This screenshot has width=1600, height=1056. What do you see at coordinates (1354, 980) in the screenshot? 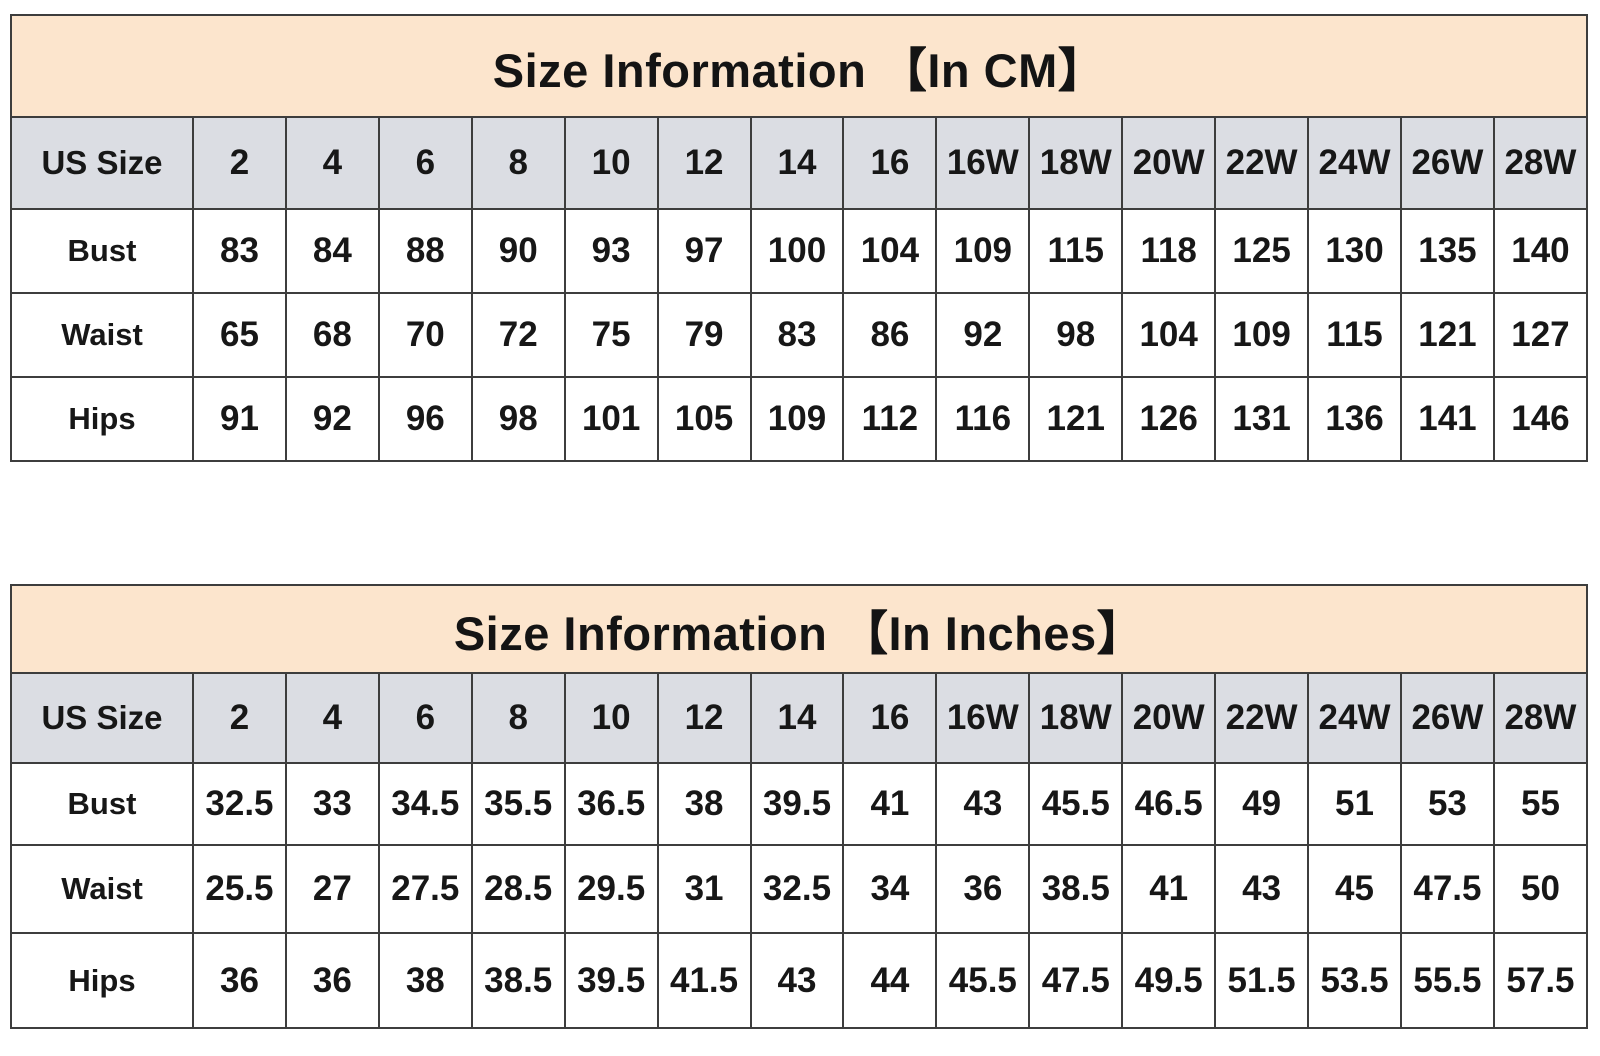
I see `cell: 53.5` at bounding box center [1354, 980].